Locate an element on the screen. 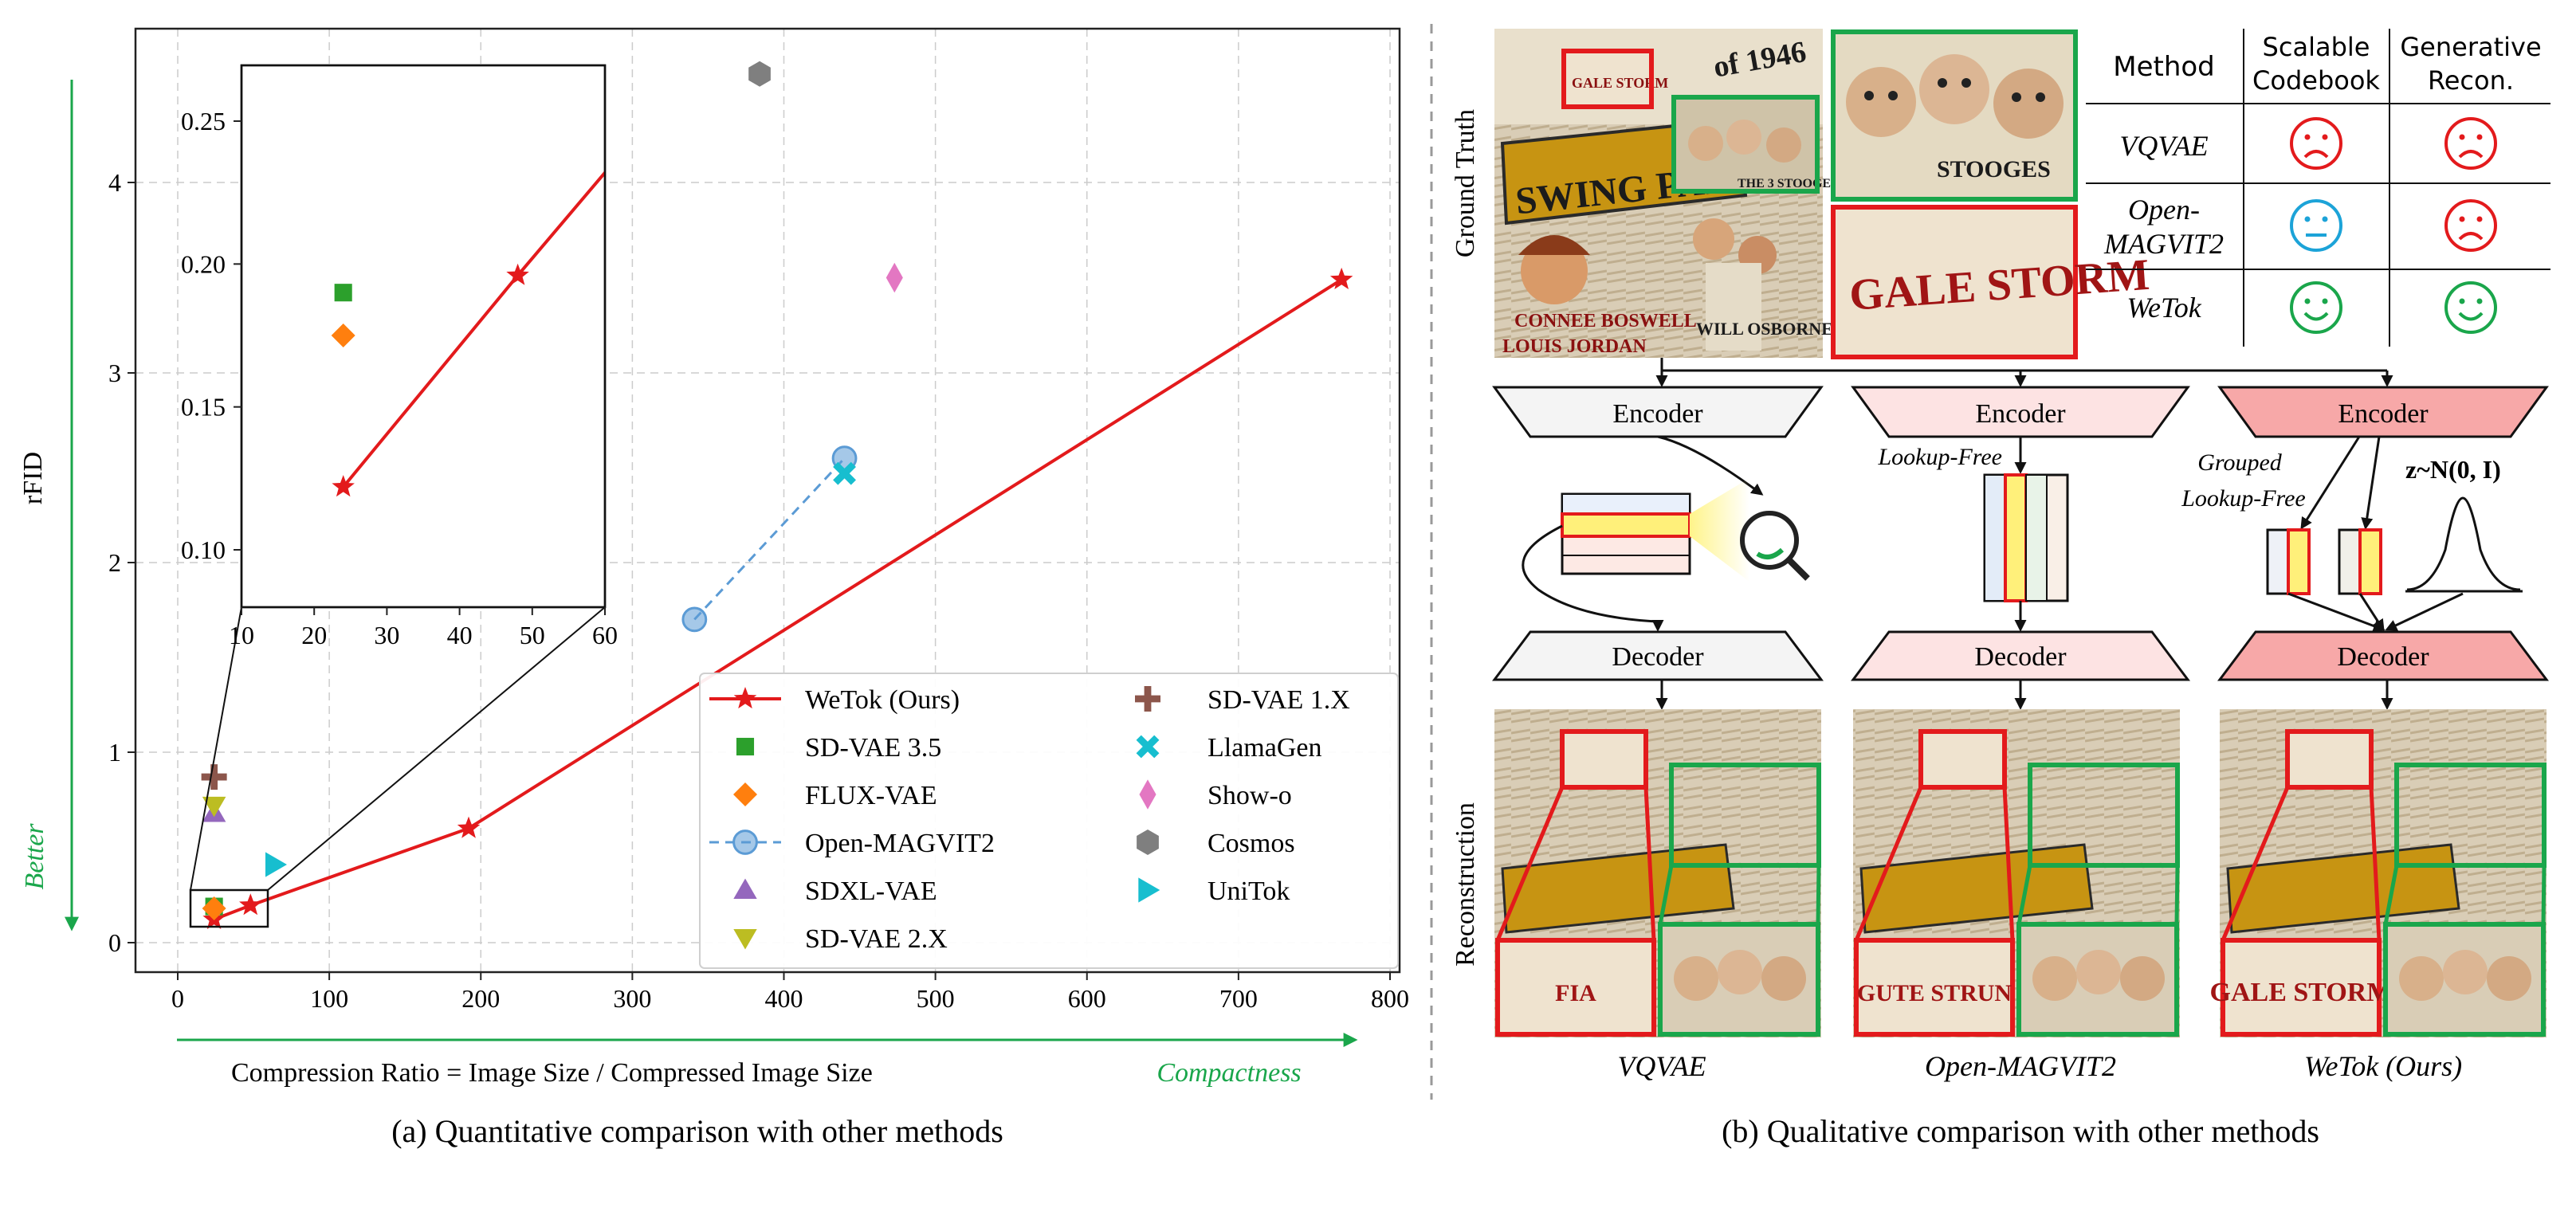  inset-y-tick-label: 0.20 is located at coordinates (203, 263).